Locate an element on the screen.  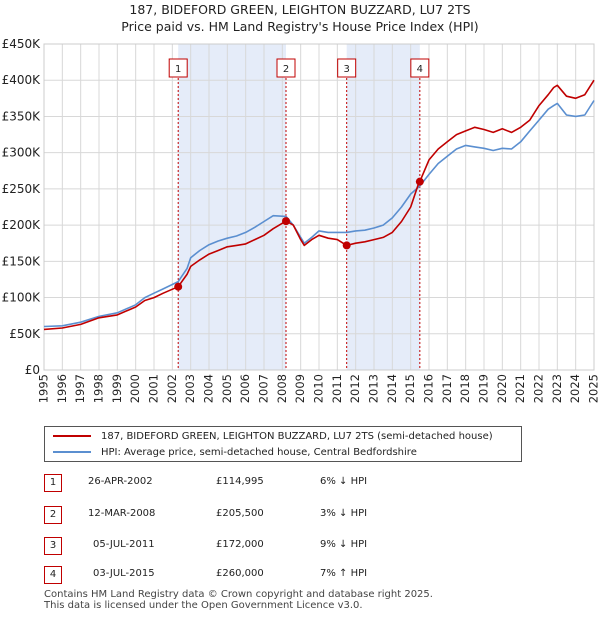
y-tick-label: £200K is located at coordinates (22, 225).